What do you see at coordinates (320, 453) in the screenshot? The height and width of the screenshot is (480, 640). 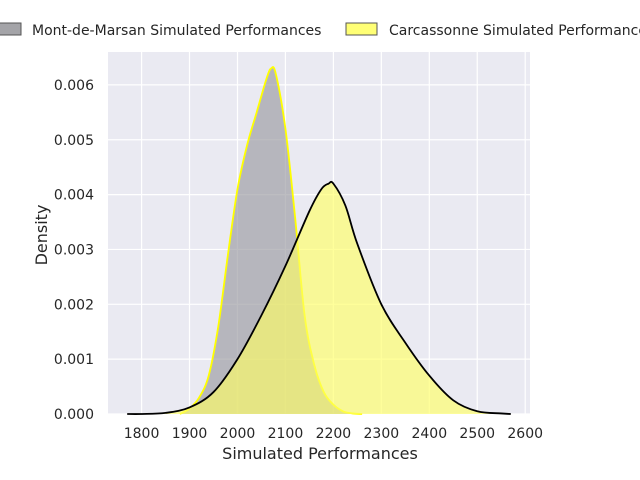 I see `x-axis-label: Simulated Performances` at bounding box center [320, 453].